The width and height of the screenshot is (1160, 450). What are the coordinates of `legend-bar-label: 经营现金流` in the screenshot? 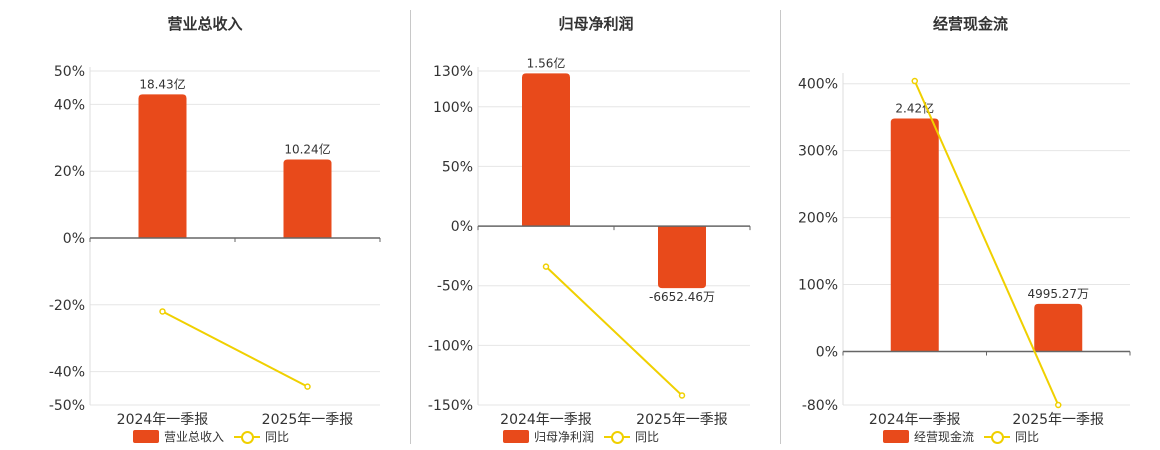 It's located at (944, 437).